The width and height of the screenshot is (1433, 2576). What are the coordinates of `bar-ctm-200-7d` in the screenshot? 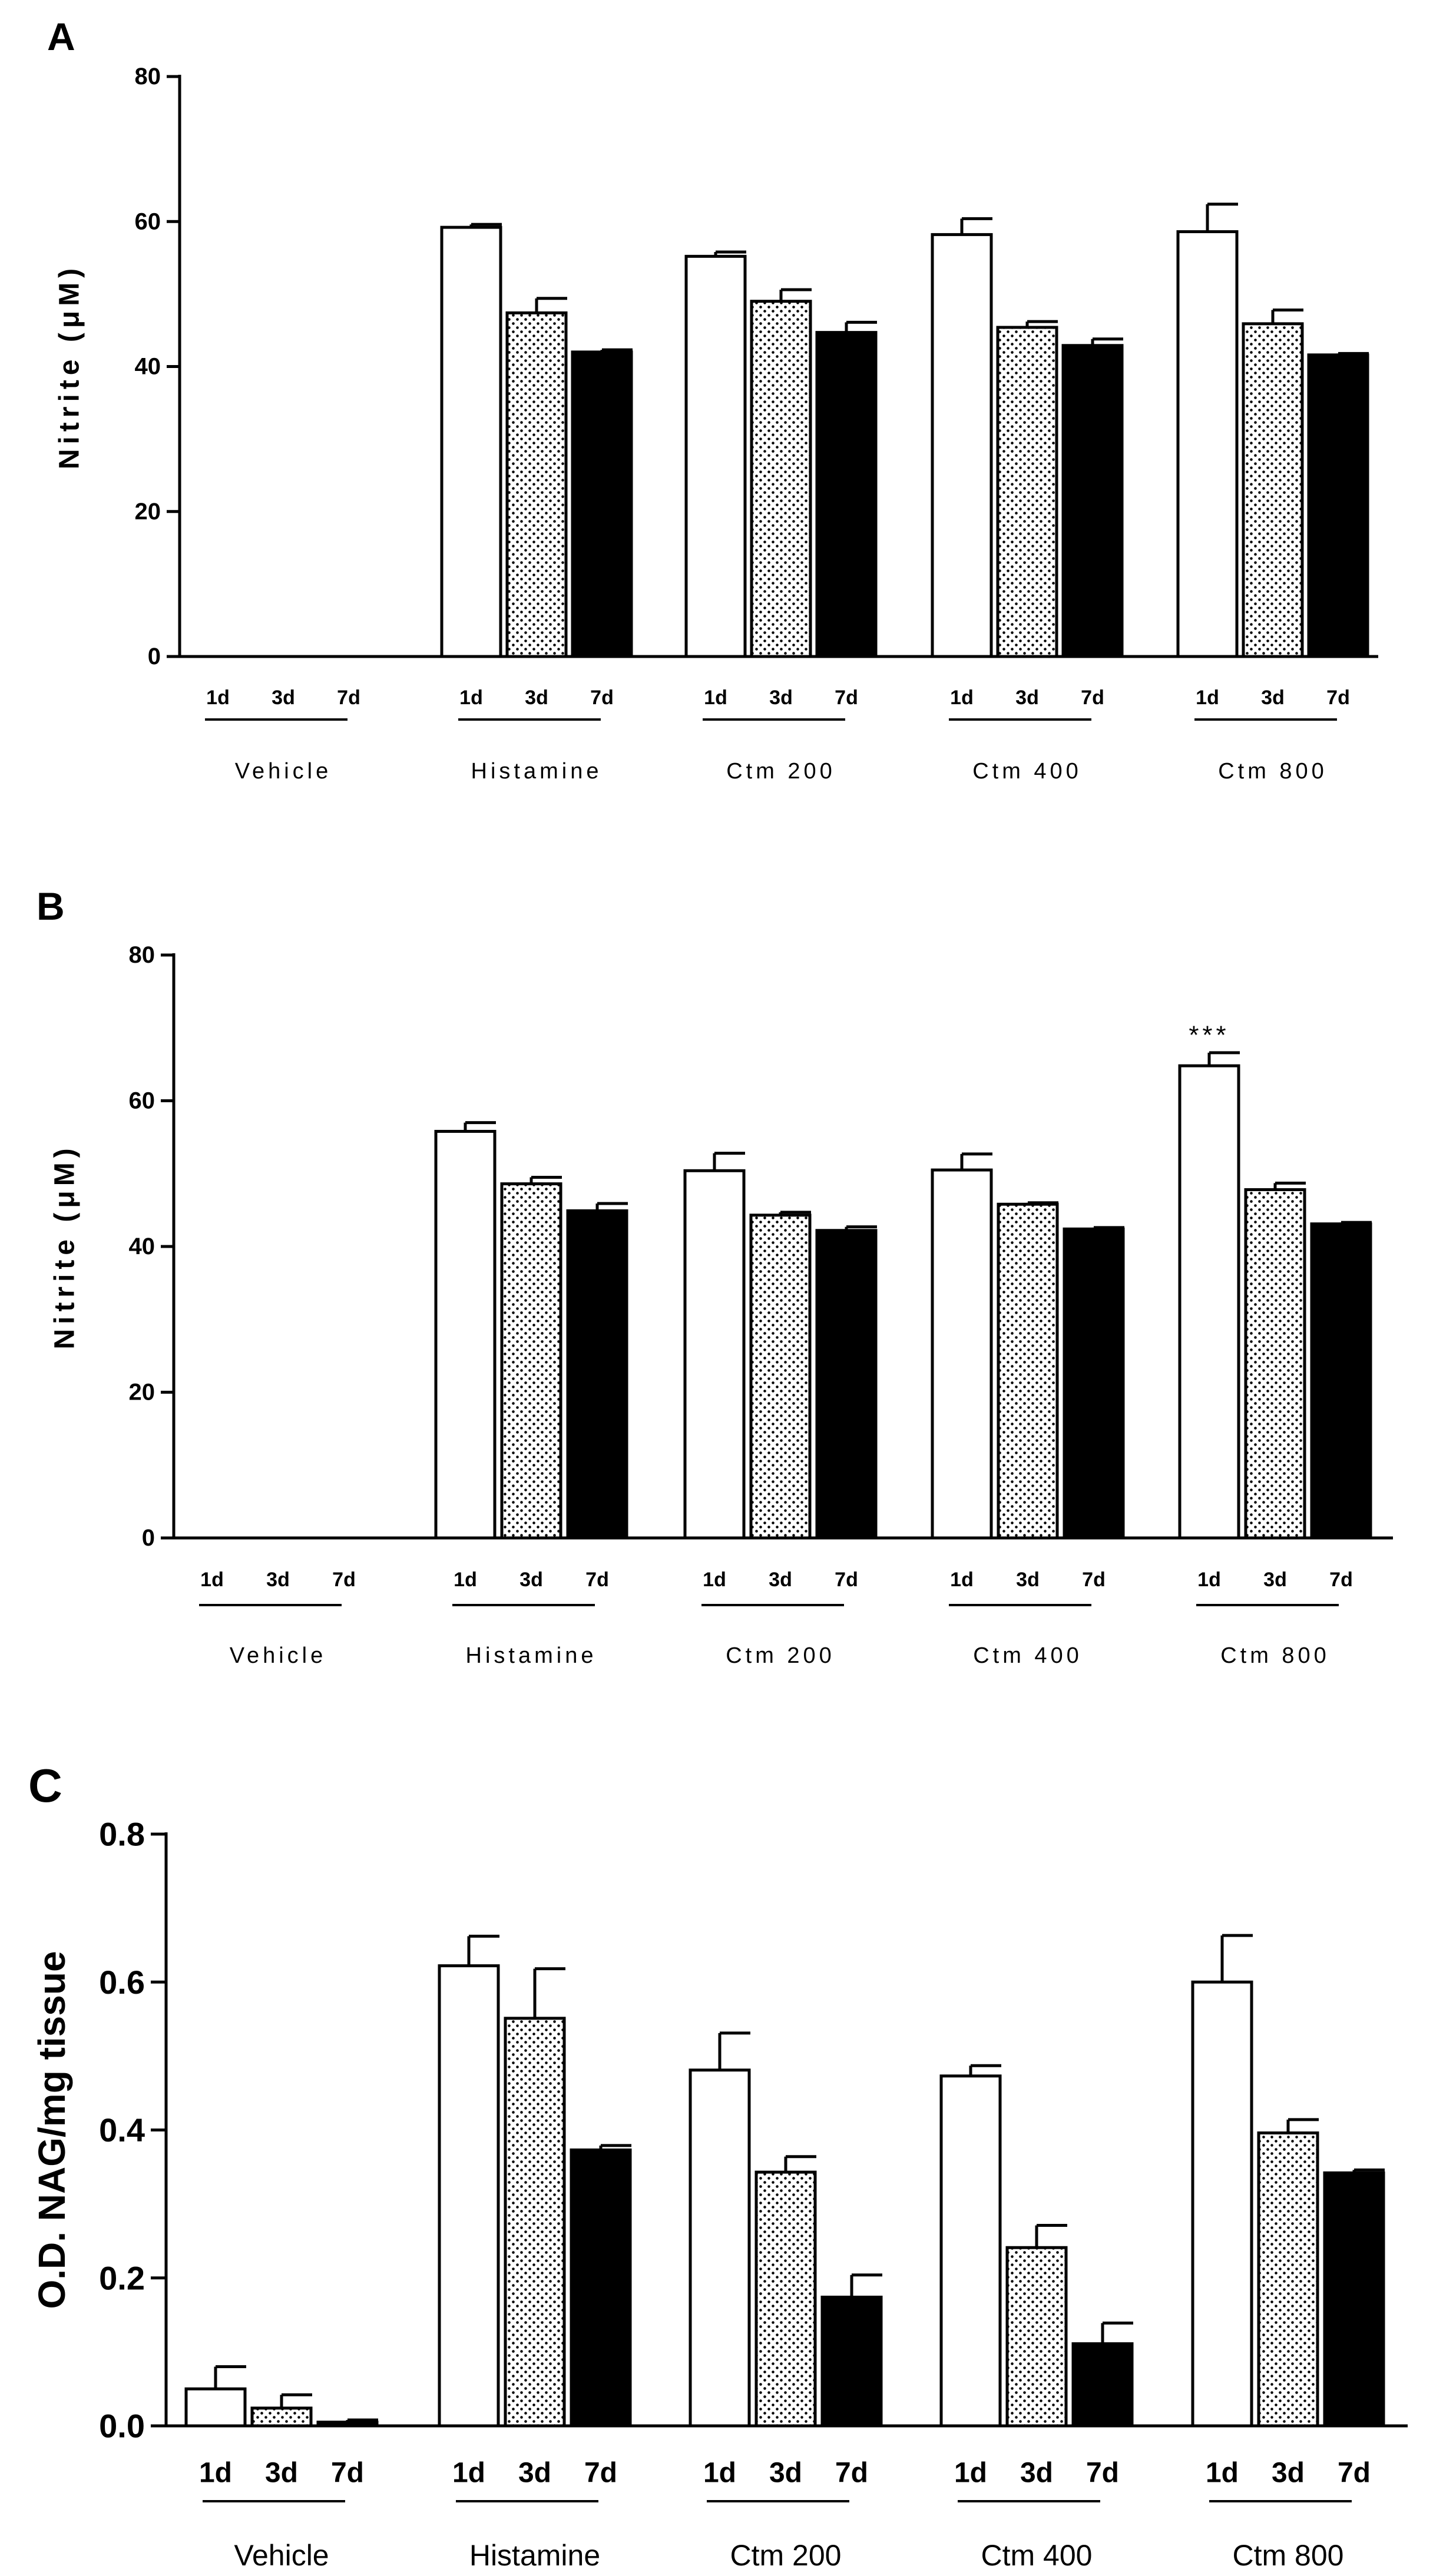 It's located at (846, 494).